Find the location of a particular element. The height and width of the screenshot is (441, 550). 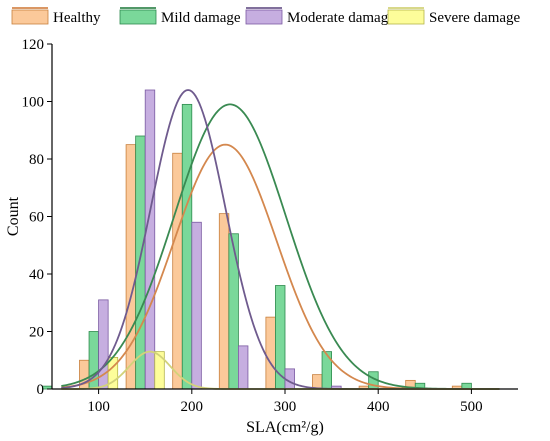

legend-swatch-healthy is located at coordinates (30, 17).